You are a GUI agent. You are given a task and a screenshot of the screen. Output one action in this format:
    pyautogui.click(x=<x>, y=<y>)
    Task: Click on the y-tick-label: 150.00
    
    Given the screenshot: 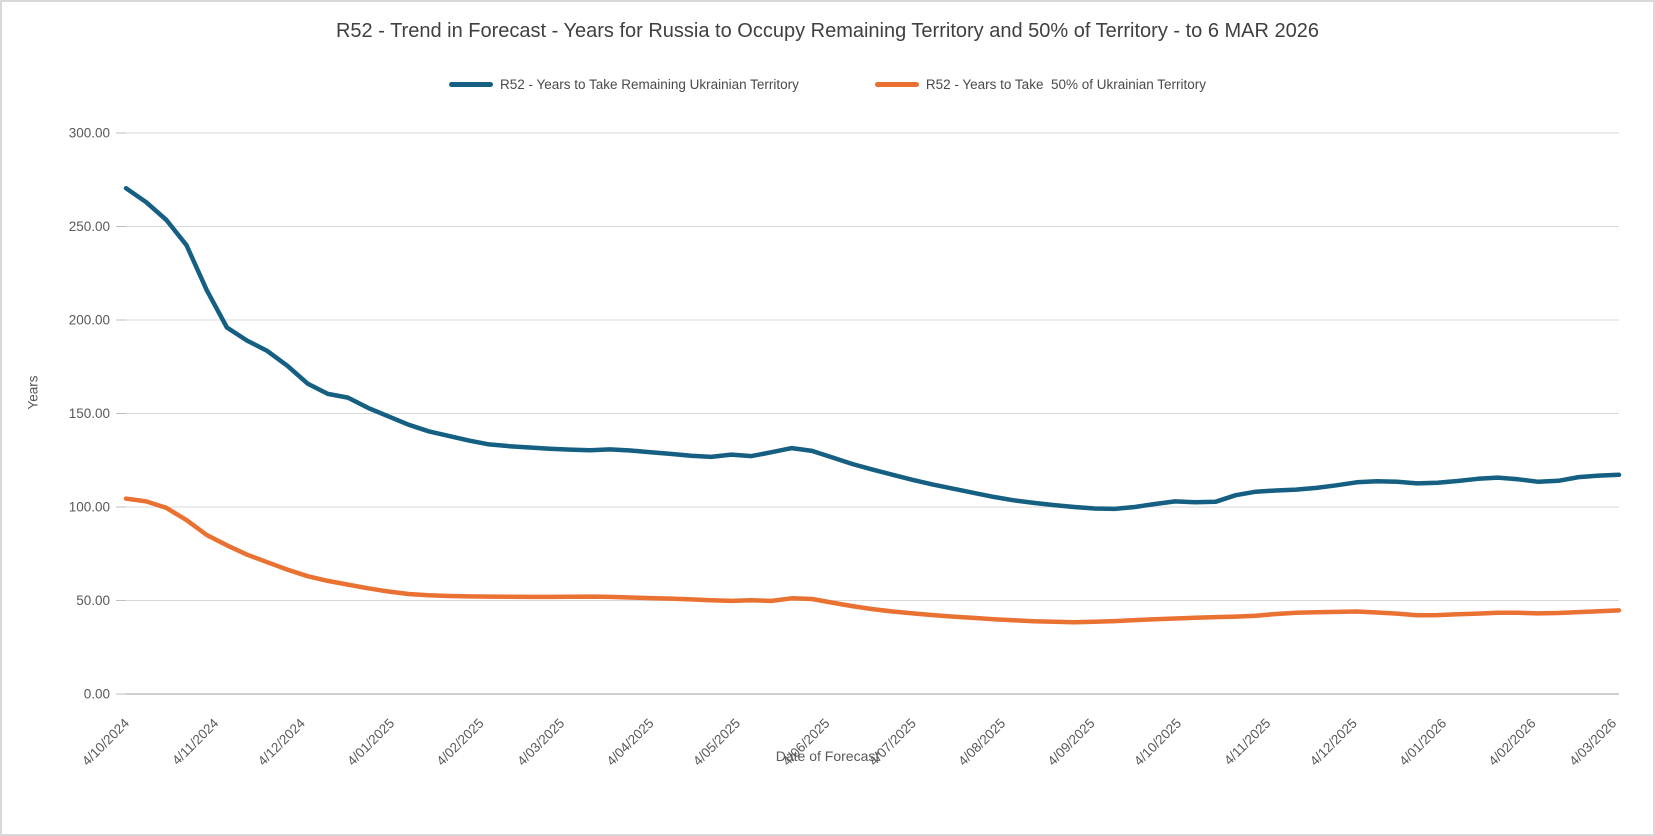 What is the action you would take?
    pyautogui.click(x=89, y=413)
    